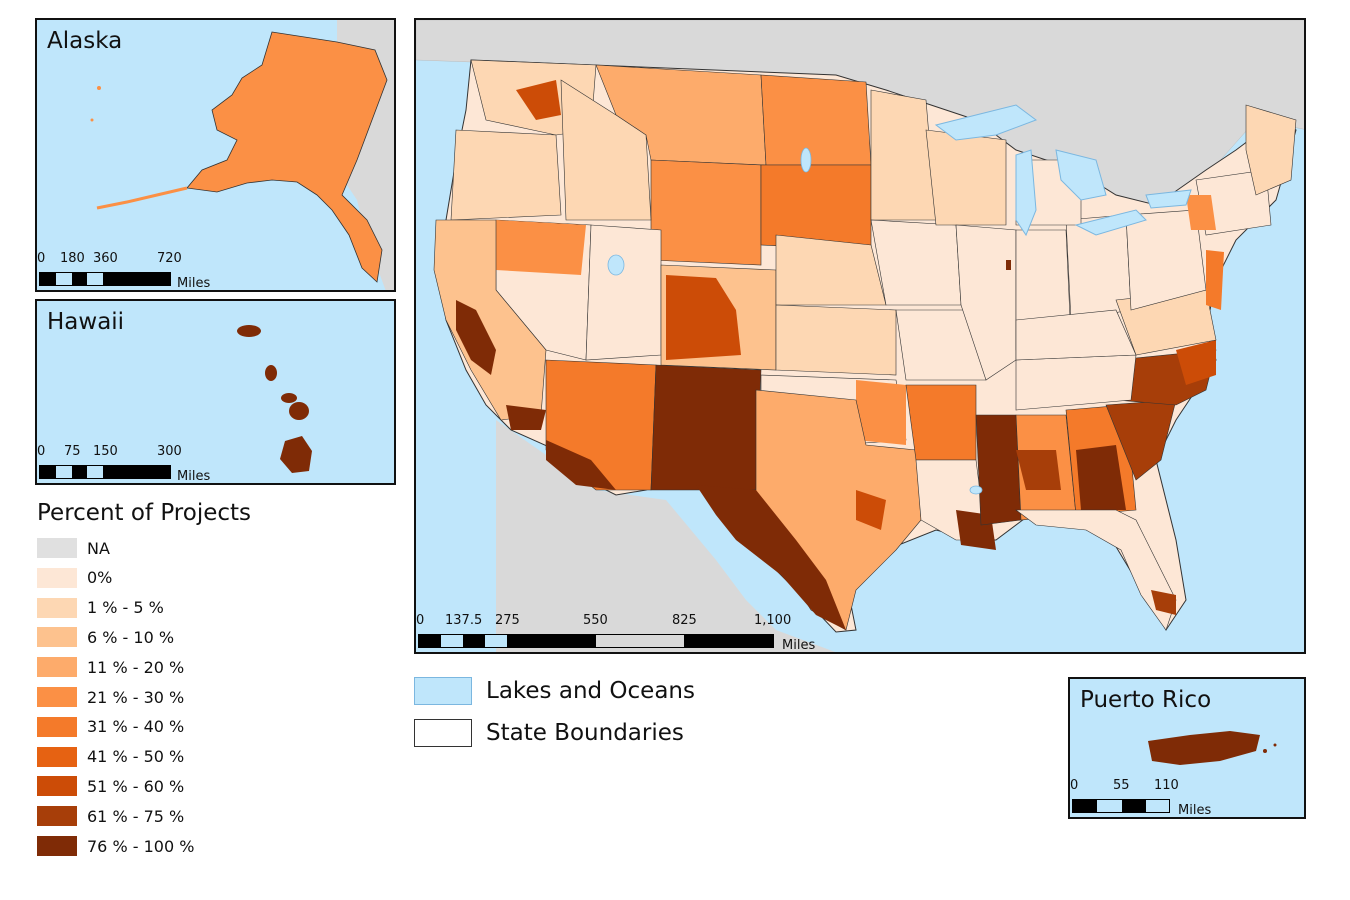  I want to click on alaska-scale-tick-3: 720, so click(169, 258).